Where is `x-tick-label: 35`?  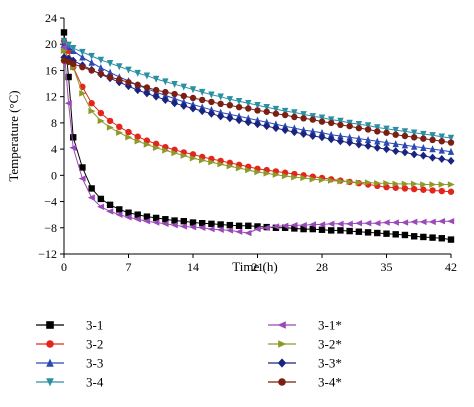 x-tick-label: 35 is located at coordinates (387, 267).